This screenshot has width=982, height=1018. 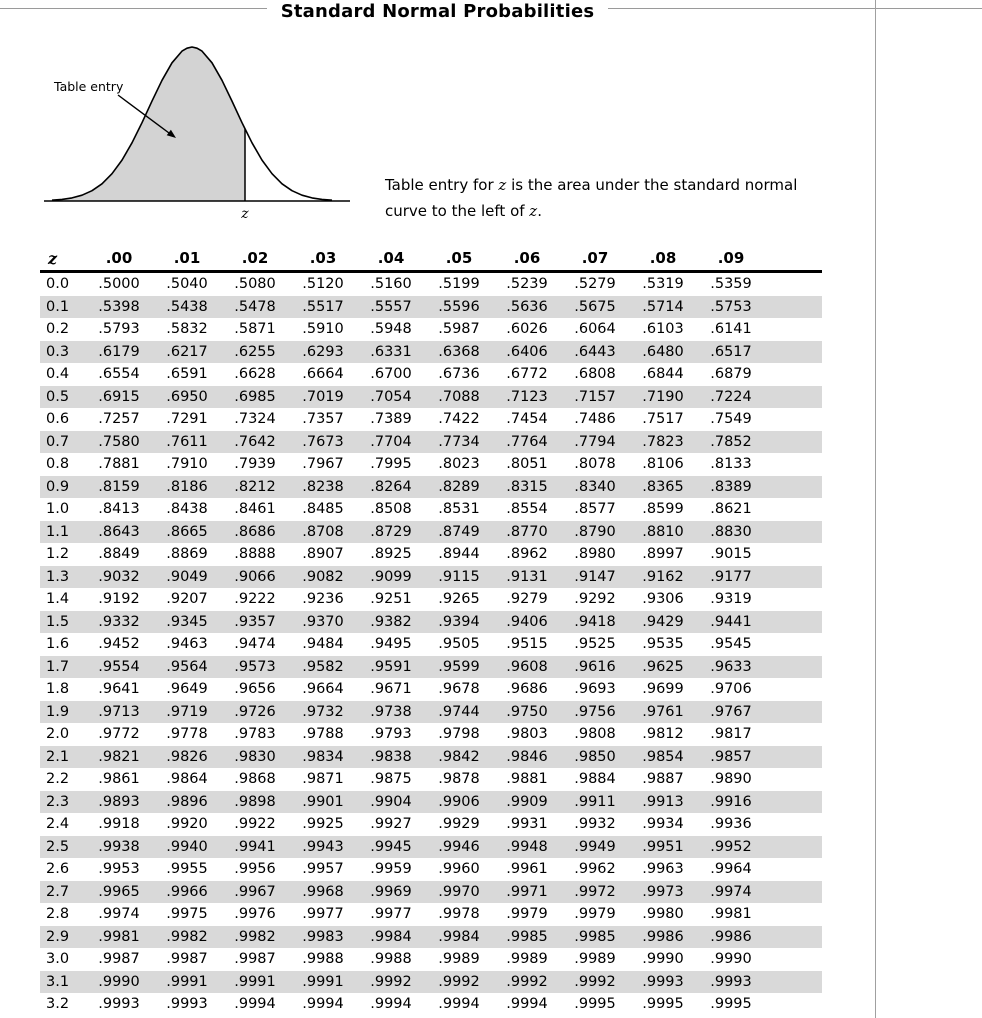 I want to click on probability-cell: .9952, so click(x=731, y=846).